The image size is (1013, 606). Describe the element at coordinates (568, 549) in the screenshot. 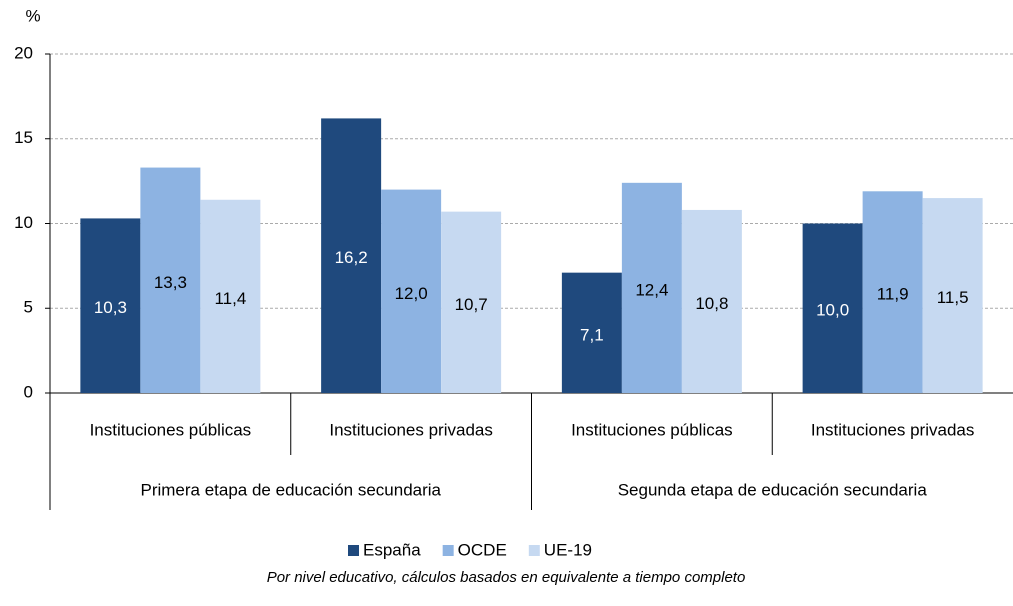

I see `legend-label: UE-19` at that location.